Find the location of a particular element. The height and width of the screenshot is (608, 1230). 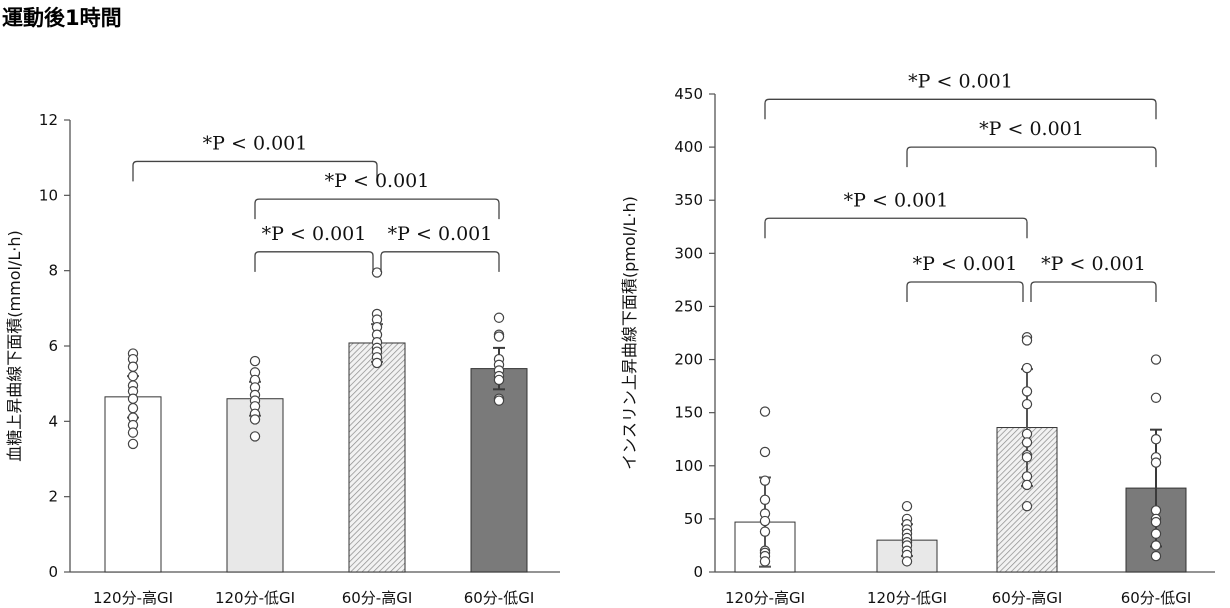

y-tick-label: 400 is located at coordinates (688, 147).